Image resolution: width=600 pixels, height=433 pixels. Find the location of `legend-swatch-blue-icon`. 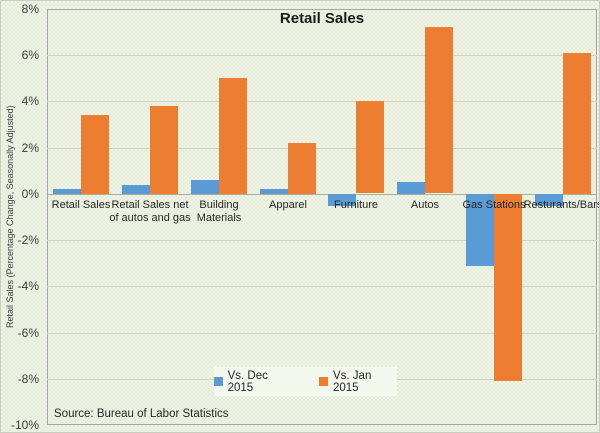

legend-swatch-blue-icon is located at coordinates (218, 381).